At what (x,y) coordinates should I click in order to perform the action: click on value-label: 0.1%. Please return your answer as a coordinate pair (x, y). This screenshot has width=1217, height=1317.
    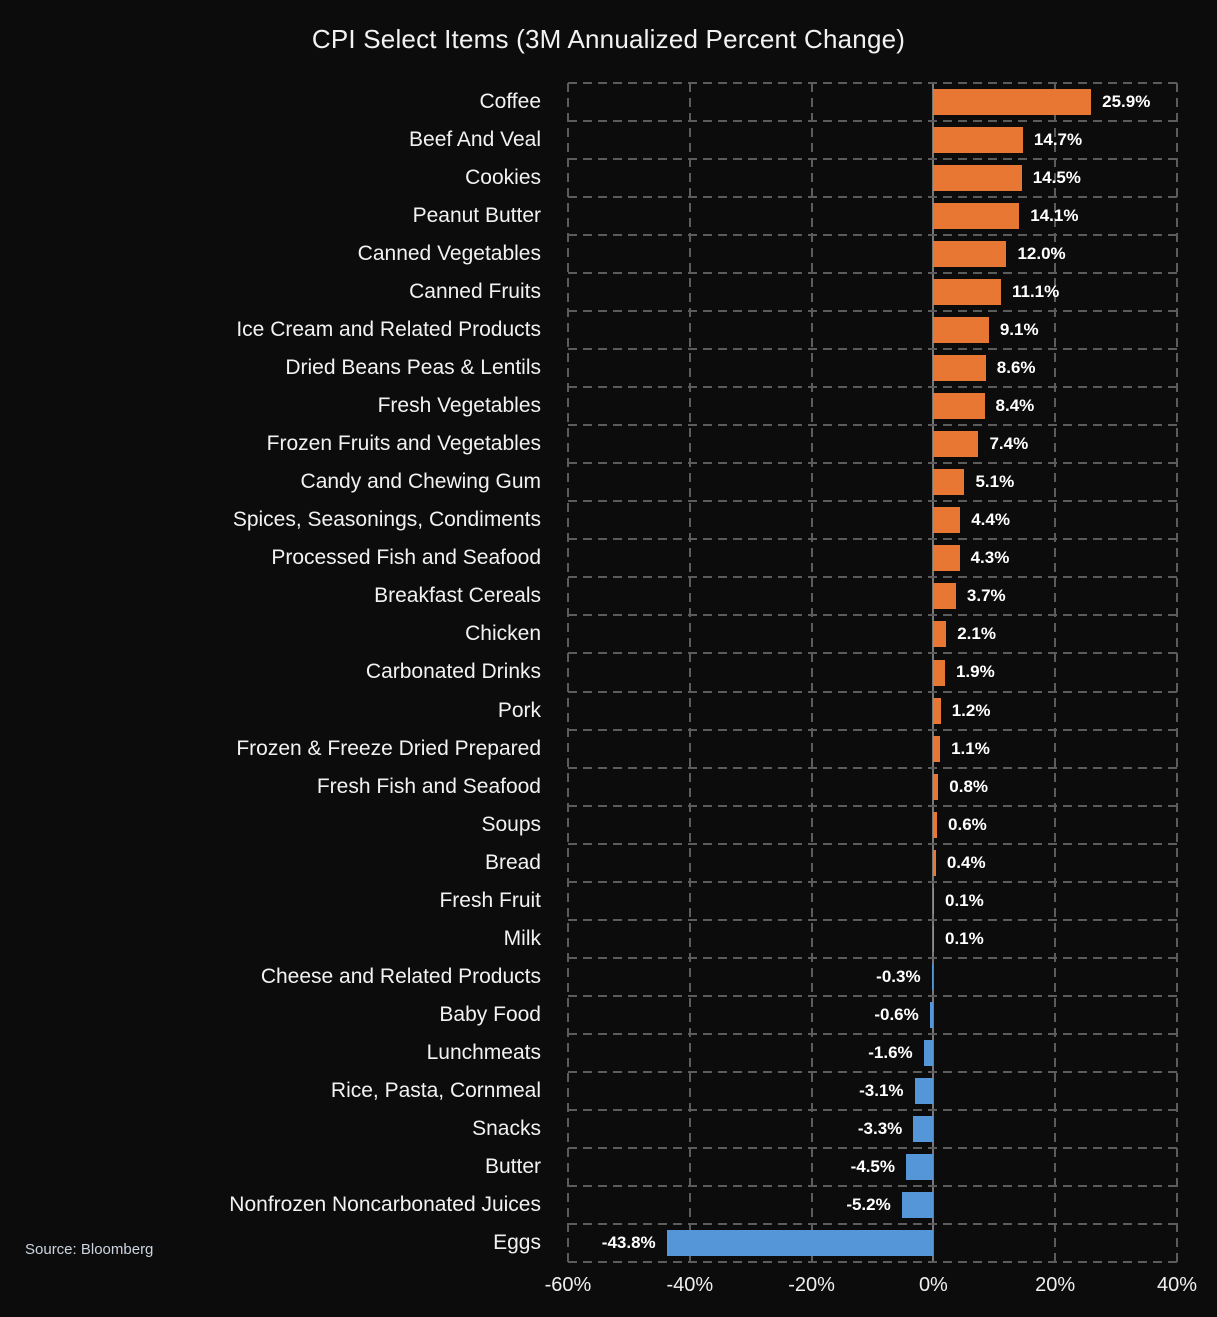
    Looking at the image, I should click on (964, 938).